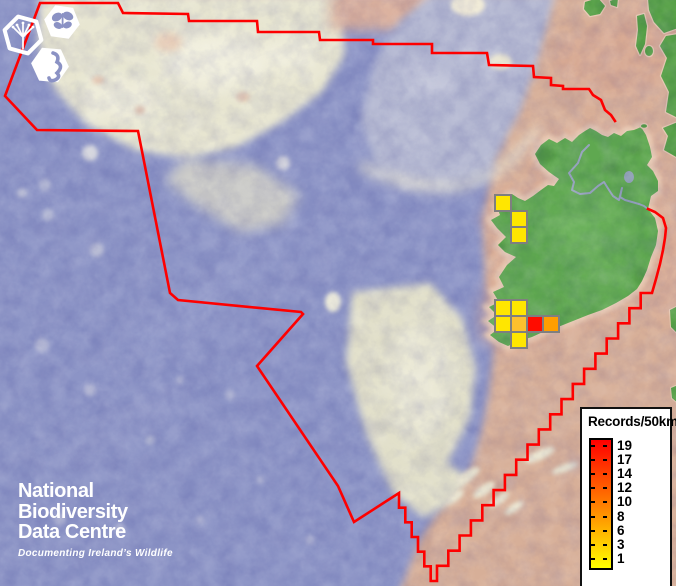 The height and width of the screenshot is (586, 676). I want to click on legend-box: Records/50km 19 17 14 12 10 8 6 3 1, so click(628, 496).